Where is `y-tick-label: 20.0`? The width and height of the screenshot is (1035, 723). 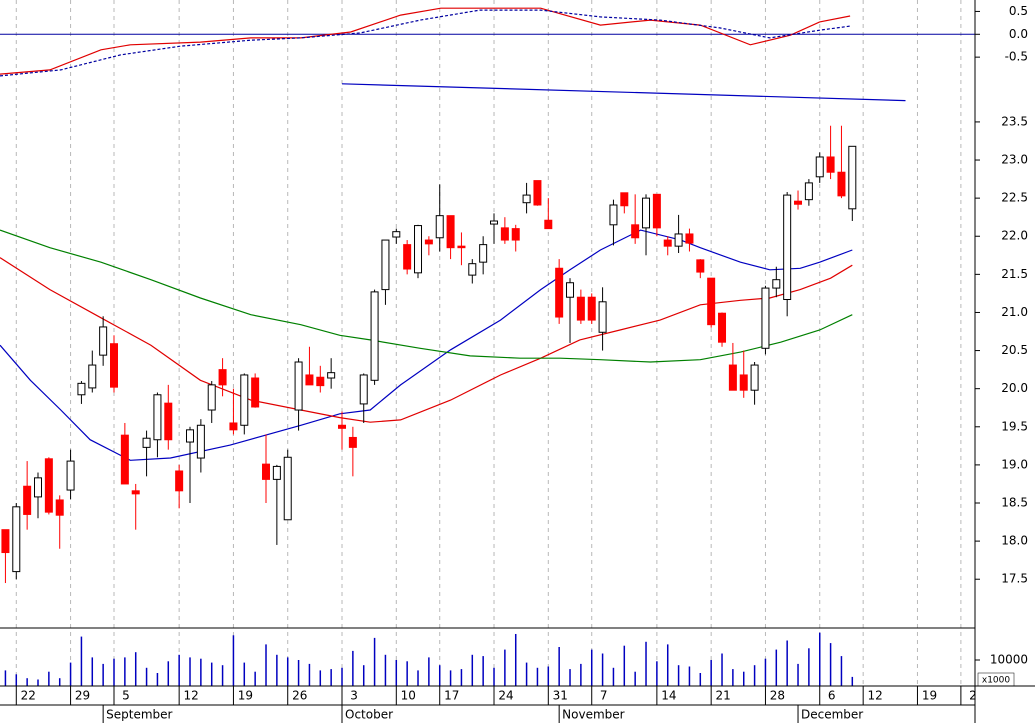 y-tick-label: 20.0 is located at coordinates (1014, 388).